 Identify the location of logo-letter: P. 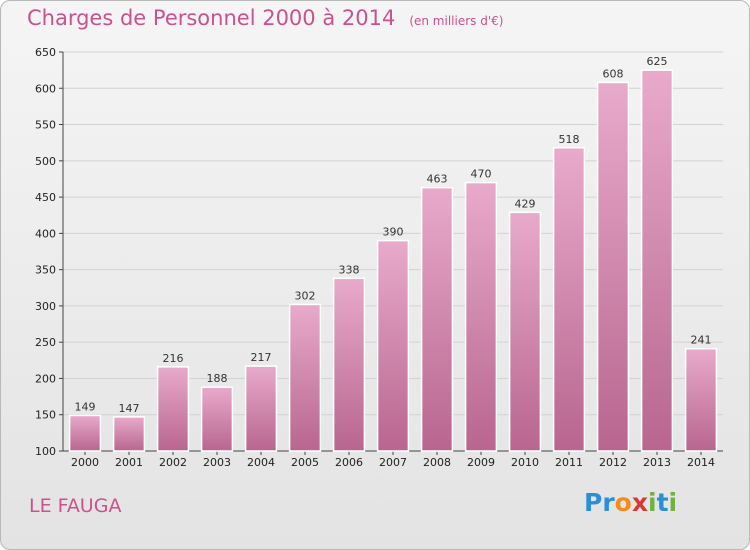
(593, 502).